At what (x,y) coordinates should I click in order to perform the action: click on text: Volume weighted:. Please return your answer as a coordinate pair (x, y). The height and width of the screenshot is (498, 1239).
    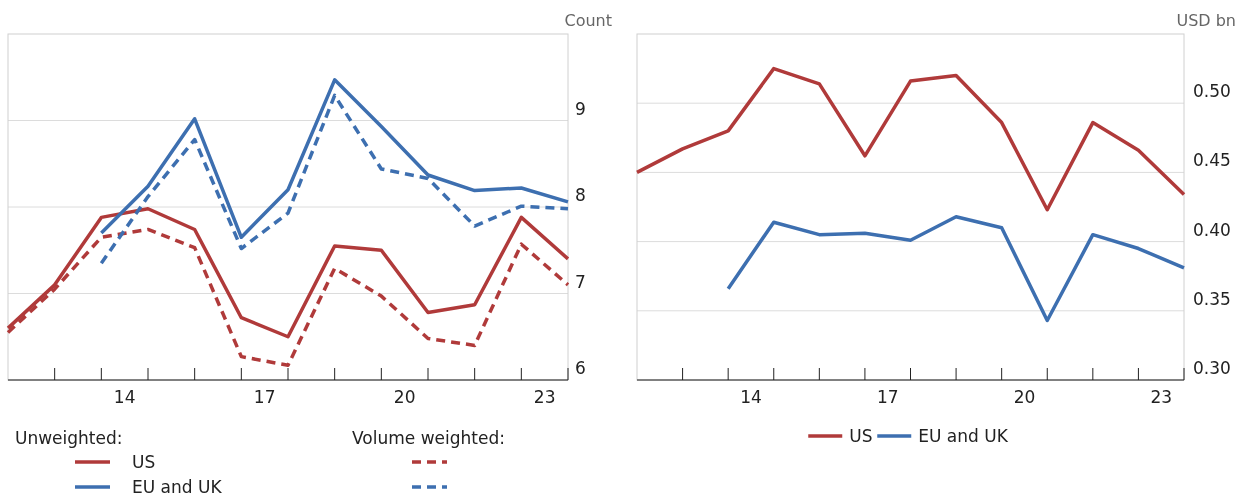
    Looking at the image, I should click on (428, 438).